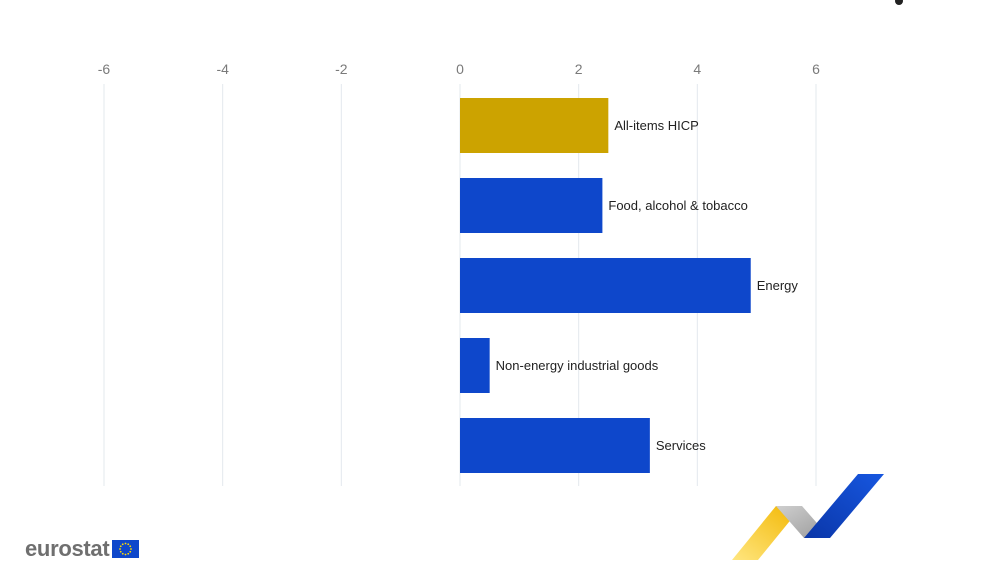 The height and width of the screenshot is (563, 1000). Describe the element at coordinates (697, 69) in the screenshot. I see `x-tick-label: 4` at that location.